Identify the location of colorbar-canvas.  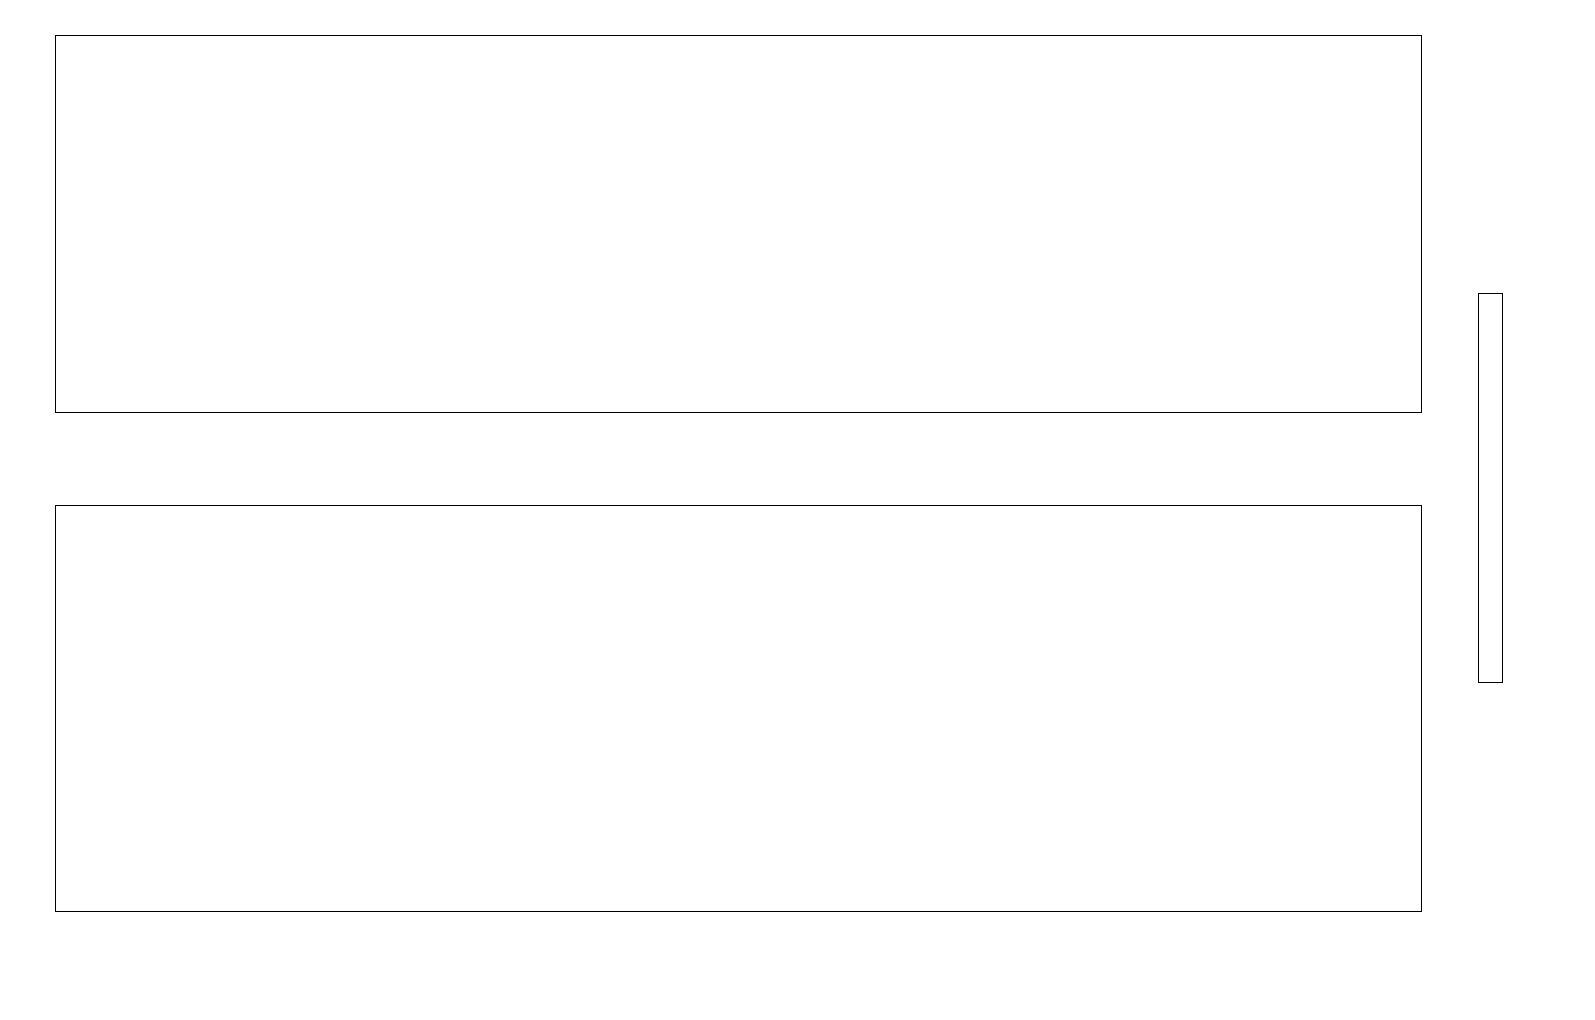
(1490, 488).